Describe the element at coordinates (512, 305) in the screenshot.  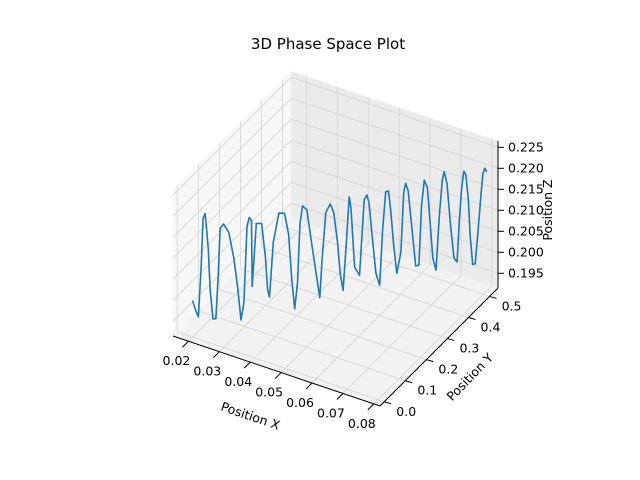
I see `y-tick-label: 0.5` at that location.